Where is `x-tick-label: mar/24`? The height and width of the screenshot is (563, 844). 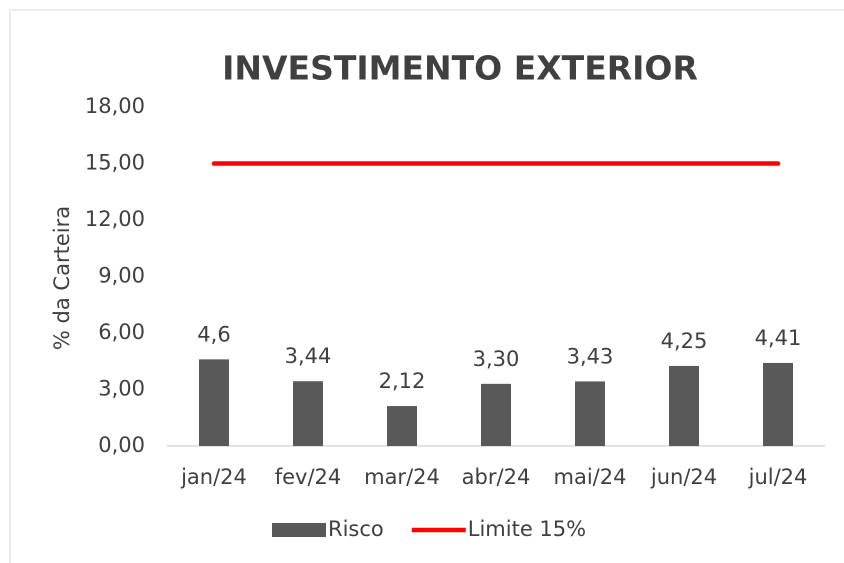 x-tick-label: mar/24 is located at coordinates (402, 477).